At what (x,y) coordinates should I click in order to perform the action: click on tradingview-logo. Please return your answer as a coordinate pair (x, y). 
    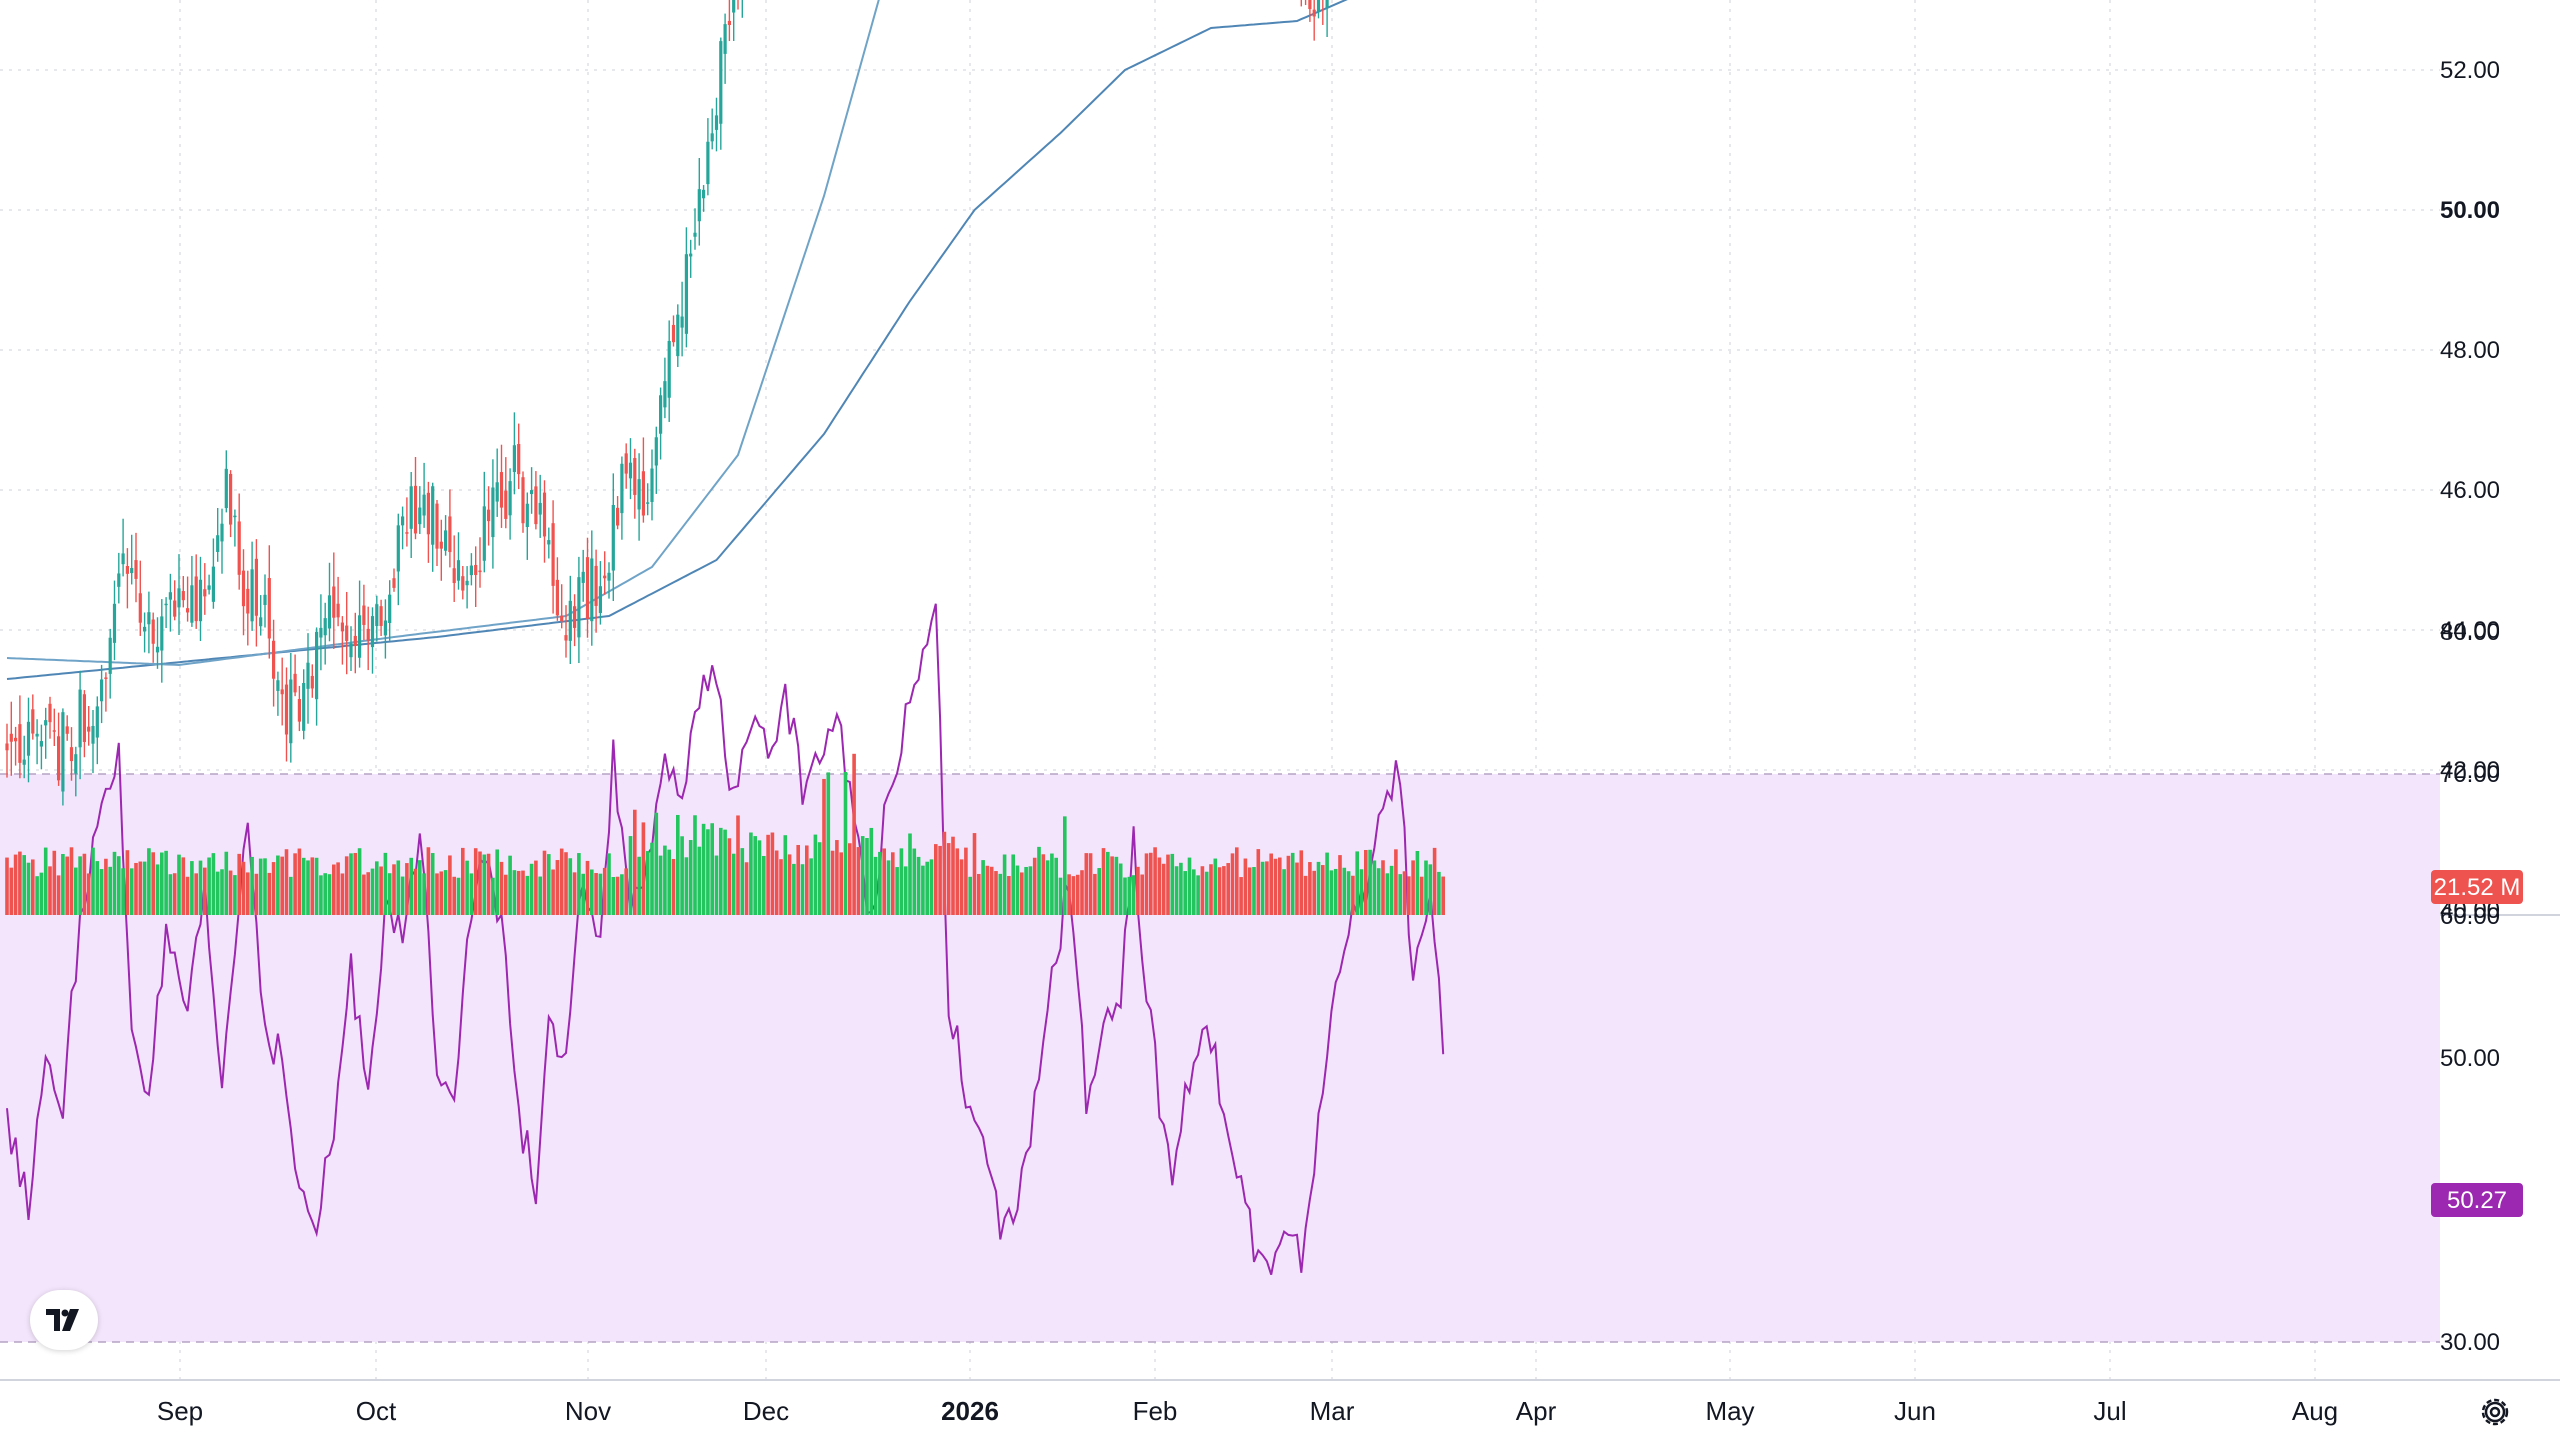
    Looking at the image, I should click on (64, 1320).